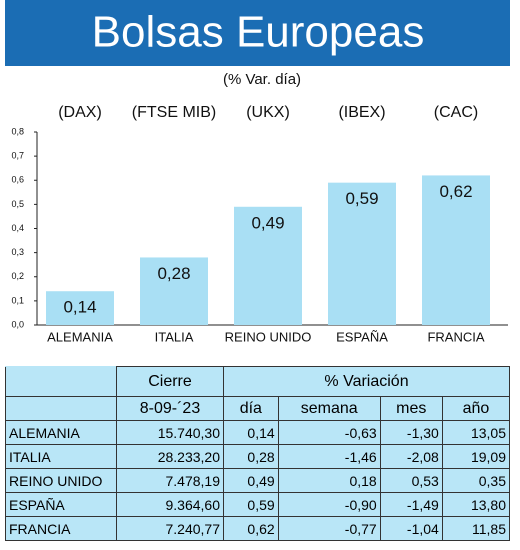 The width and height of the screenshot is (520, 550). Describe the element at coordinates (411, 528) in the screenshot. I see `table-cell: -1,04` at that location.